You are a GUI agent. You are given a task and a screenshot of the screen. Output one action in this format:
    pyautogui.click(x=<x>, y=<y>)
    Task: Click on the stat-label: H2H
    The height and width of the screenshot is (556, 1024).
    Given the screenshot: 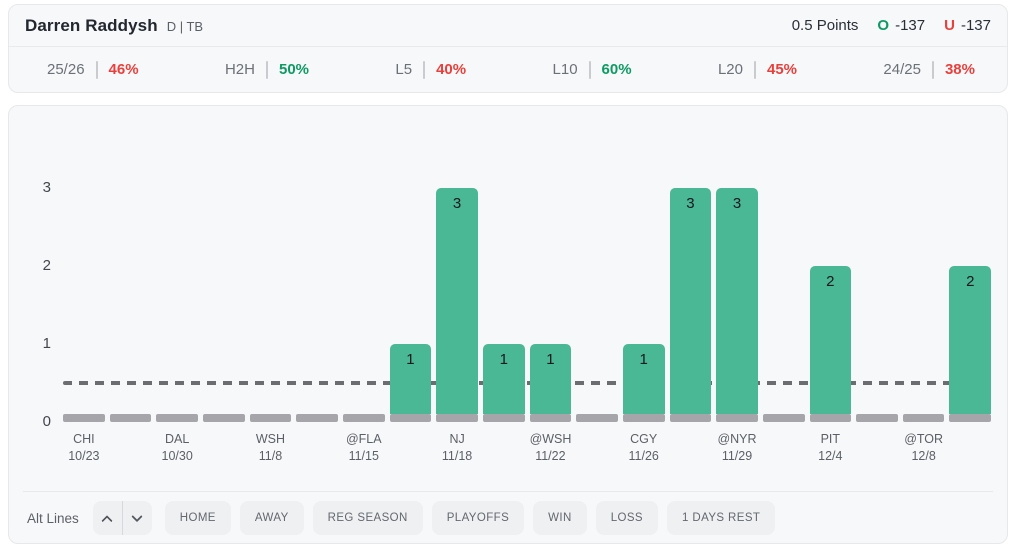 What is the action you would take?
    pyautogui.click(x=239, y=69)
    